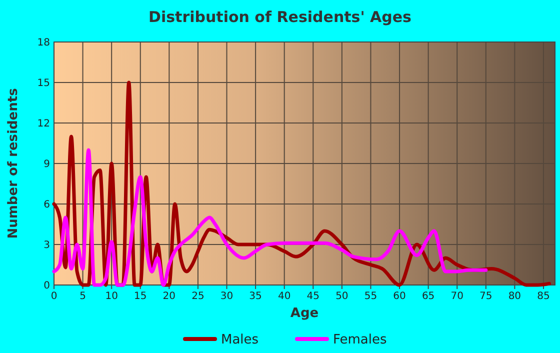 The height and width of the screenshot is (353, 560). Describe the element at coordinates (280, 17) in the screenshot. I see `chart-title: Distribution of Residents' Ages` at that location.